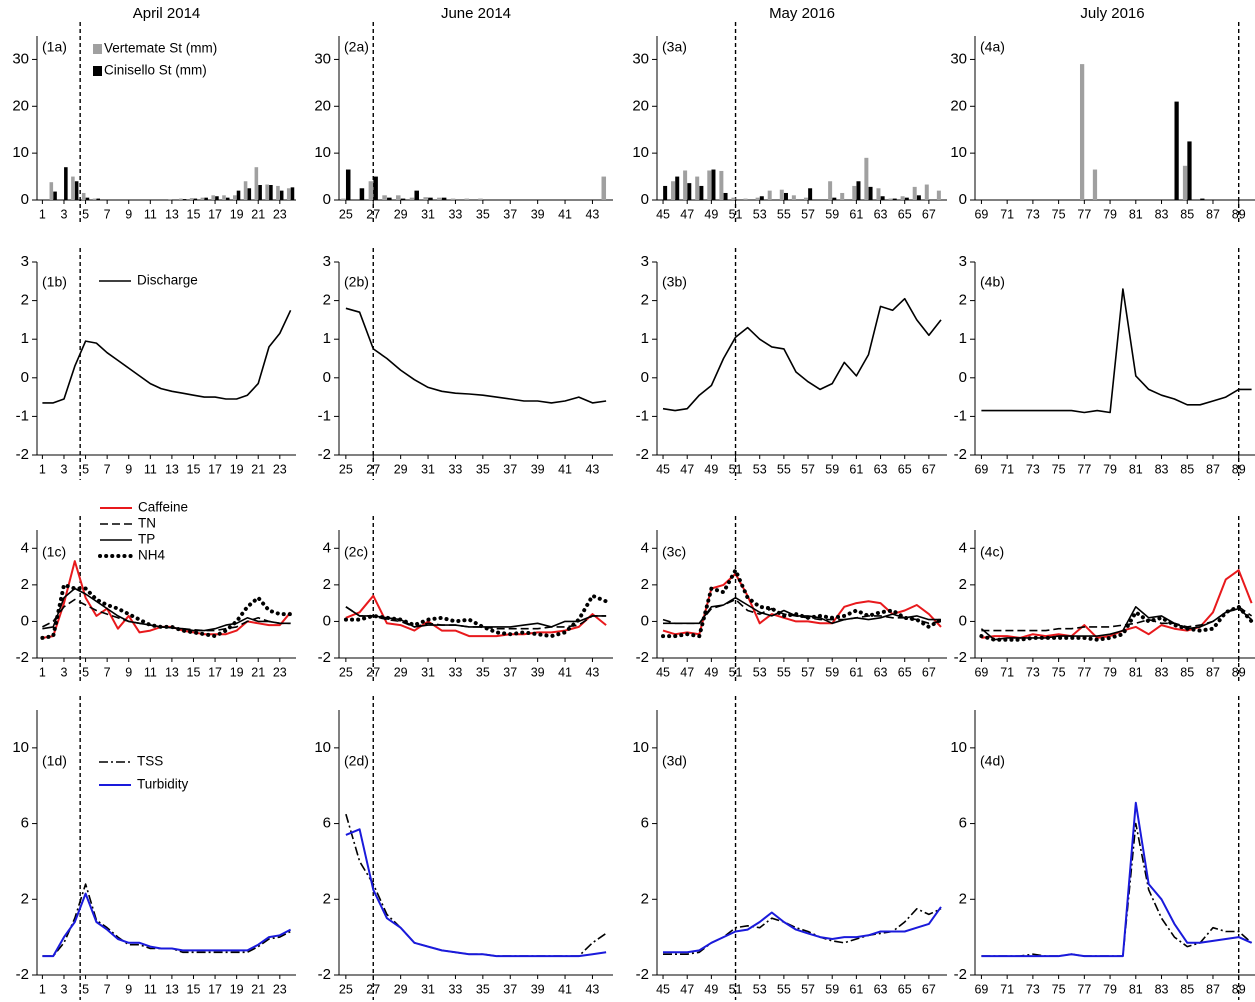  I want to click on panel-label: (1a), so click(54, 47).